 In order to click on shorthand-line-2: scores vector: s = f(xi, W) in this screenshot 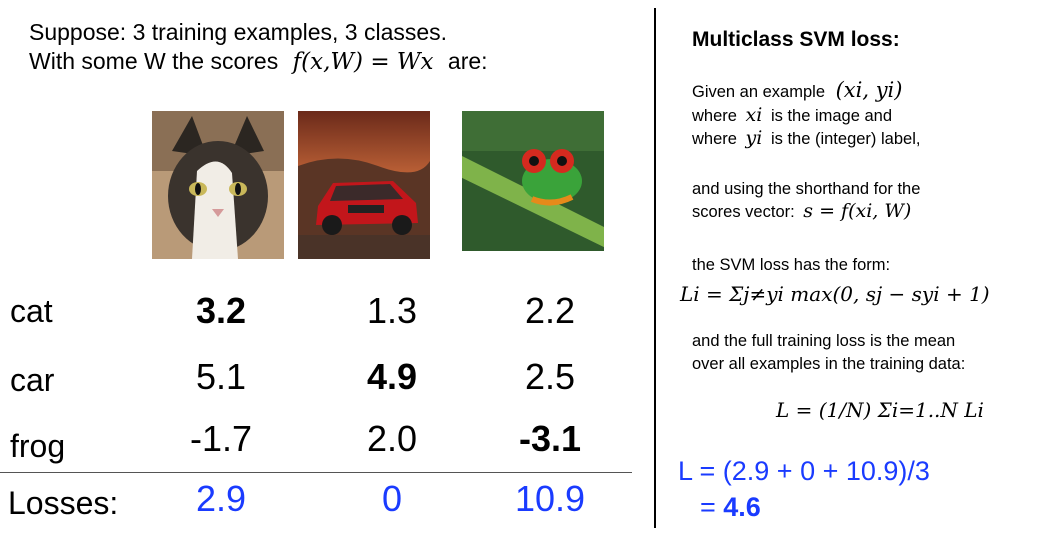, I will do `click(801, 212)`.